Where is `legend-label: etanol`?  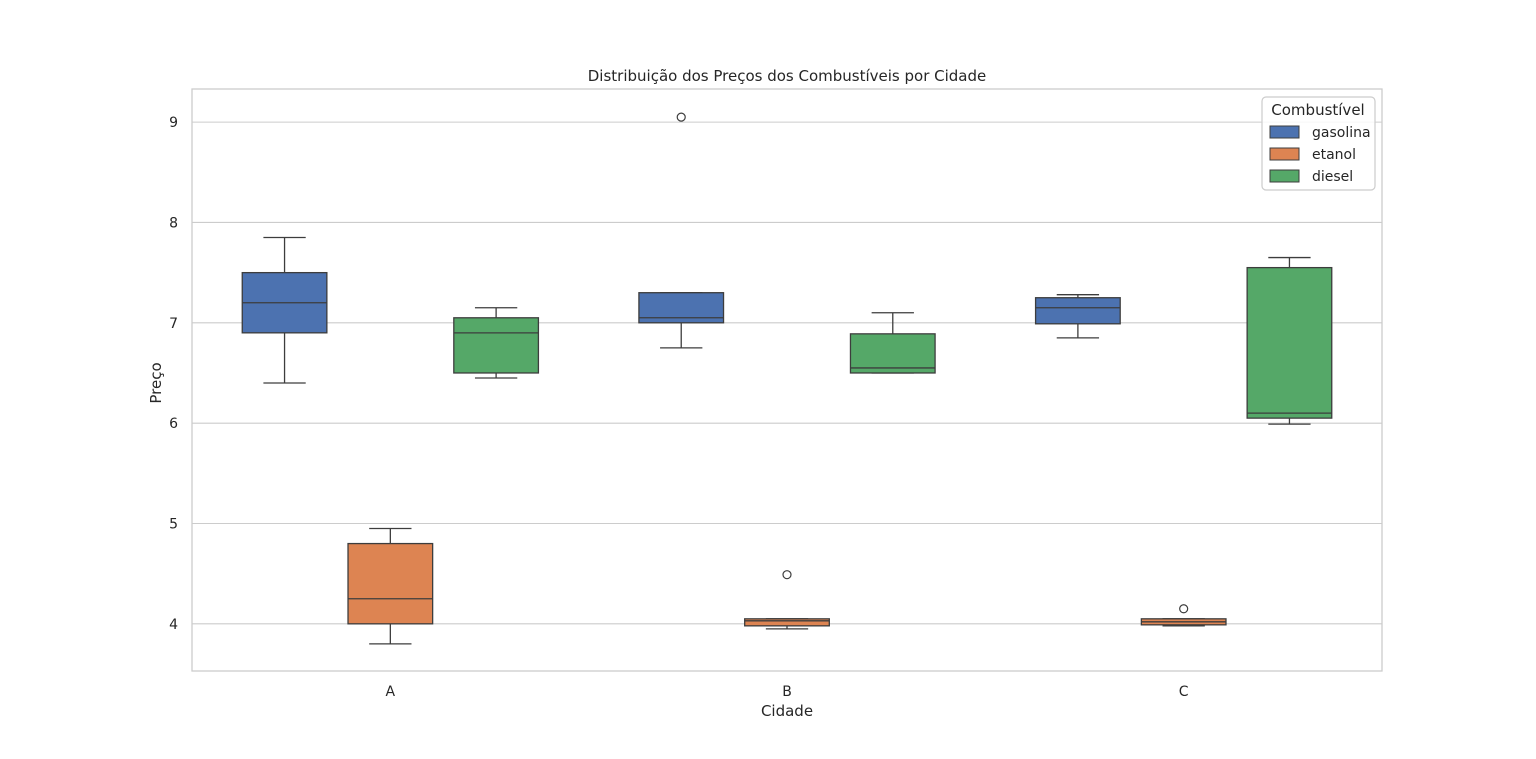
legend-label: etanol is located at coordinates (1334, 155).